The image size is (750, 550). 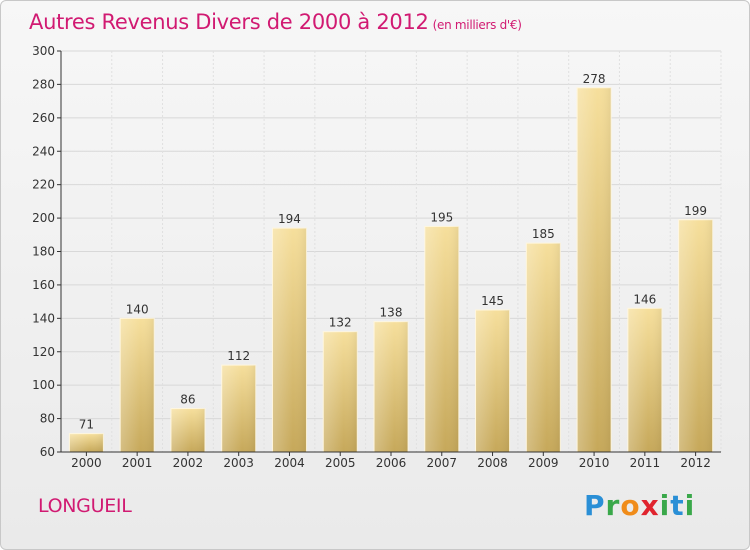 I want to click on y-tick-label: 100, so click(x=43, y=385).